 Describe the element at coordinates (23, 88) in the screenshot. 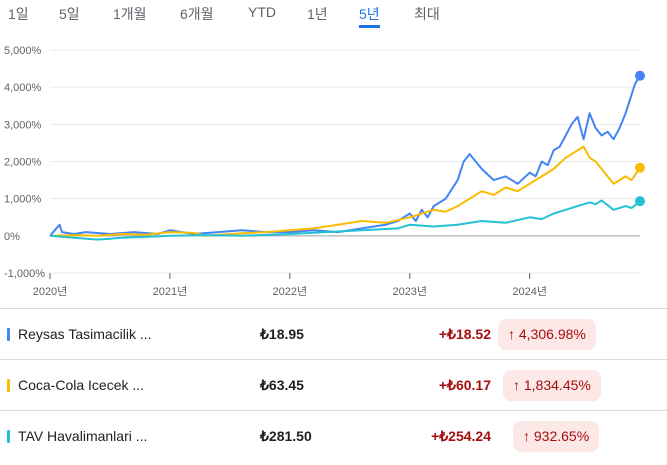

I see `y-tick-label: 4,000%` at that location.